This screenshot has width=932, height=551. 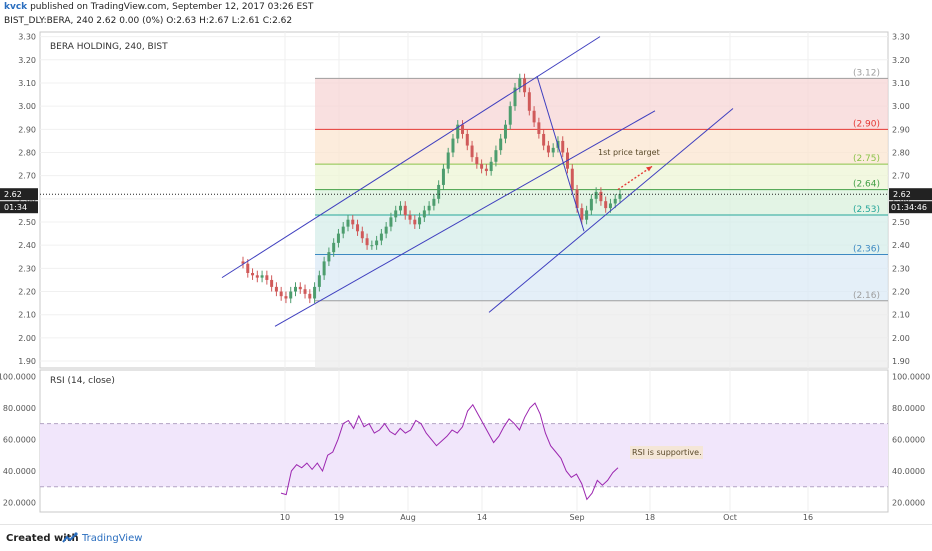 I want to click on price-y-tick-left: 2.50, so click(x=27, y=222).